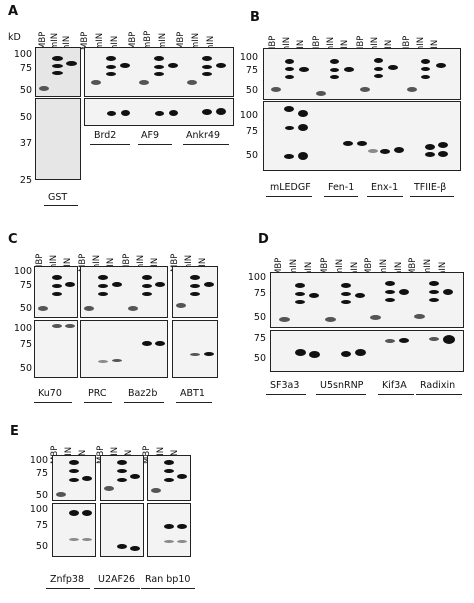 This screenshot has height=603, width=474. Describe the element at coordinates (342, 385) in the screenshot. I see `protein-label-u5snrnp: U5snRNP` at that location.